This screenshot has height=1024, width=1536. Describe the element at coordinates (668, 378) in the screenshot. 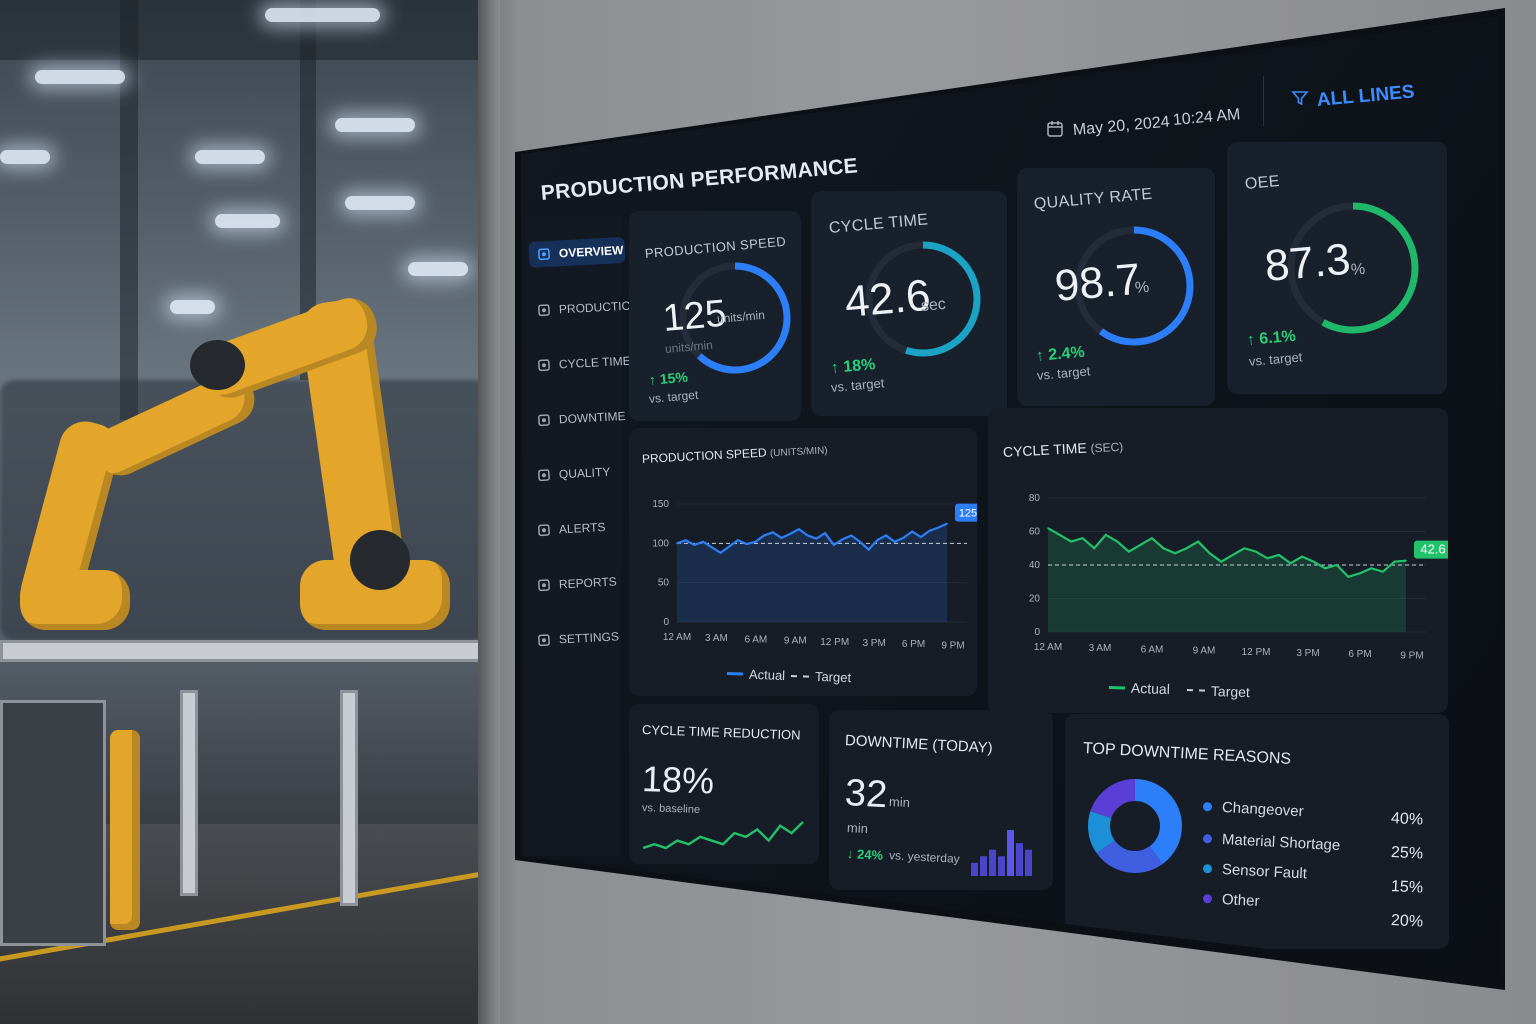

I see `kpi-delta: ↑ 15%` at that location.